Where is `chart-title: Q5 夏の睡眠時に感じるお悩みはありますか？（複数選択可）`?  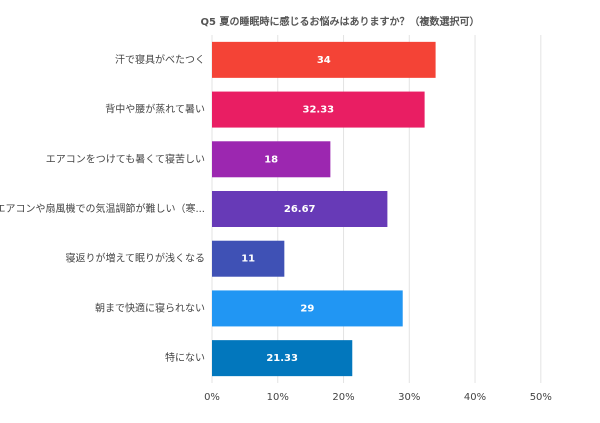 chart-title: Q5 夏の睡眠時に感じるお悩みはありますか？（複数選択可） is located at coordinates (340, 21).